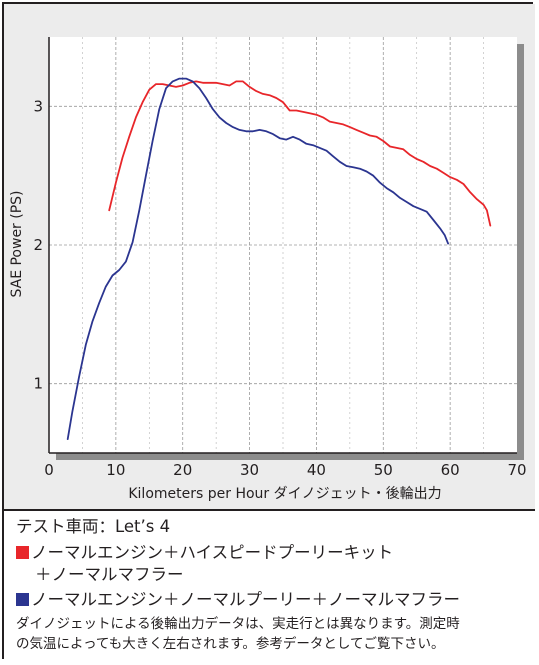  Describe the element at coordinates (284, 493) in the screenshot. I see `x-axis-label: Kilometers per Hour ダイノジェット・後輪出力` at that location.